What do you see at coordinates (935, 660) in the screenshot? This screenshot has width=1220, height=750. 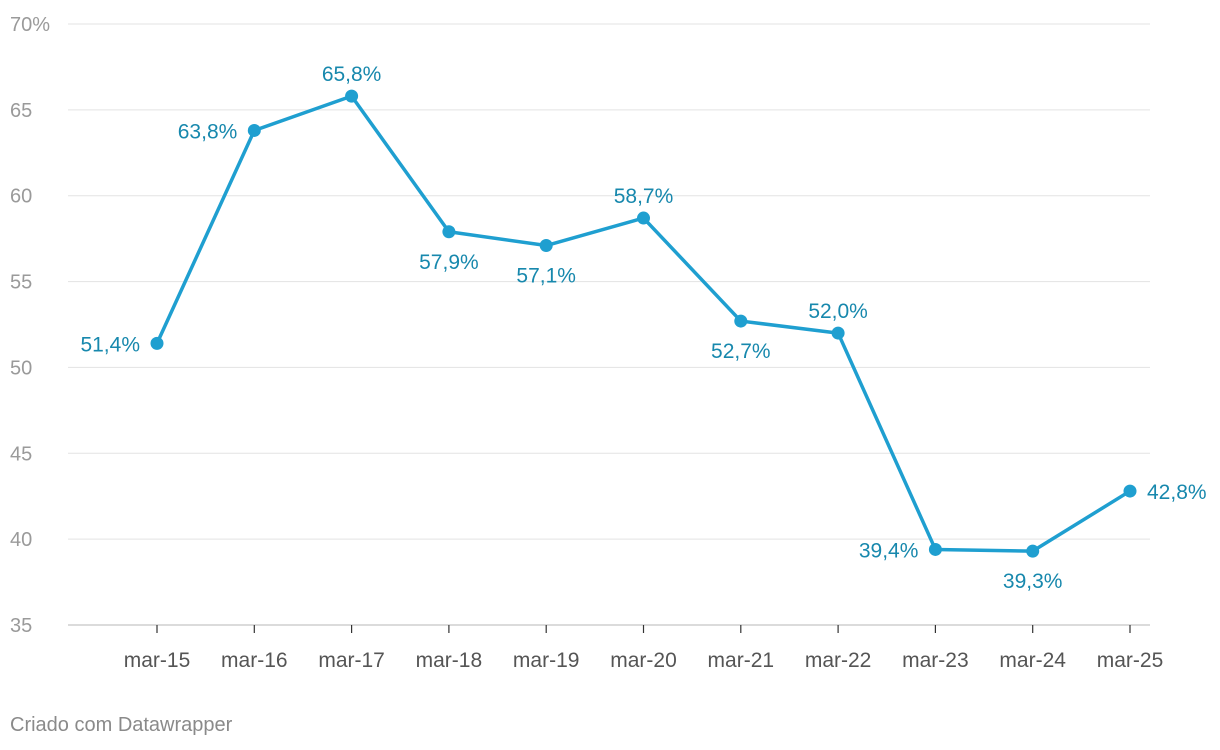 I see `x-tick-label: mar-23` at bounding box center [935, 660].